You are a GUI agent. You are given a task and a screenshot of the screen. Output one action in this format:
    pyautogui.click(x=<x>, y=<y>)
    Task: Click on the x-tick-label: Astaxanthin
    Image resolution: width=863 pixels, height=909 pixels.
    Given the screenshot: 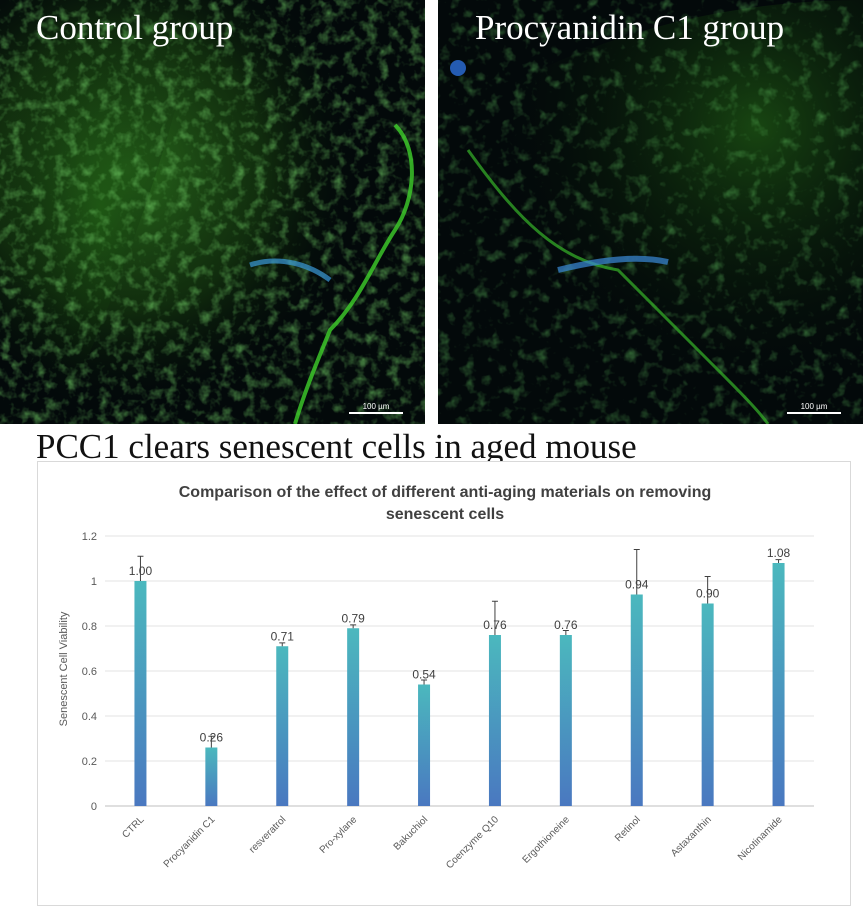 What is the action you would take?
    pyautogui.click(x=691, y=836)
    